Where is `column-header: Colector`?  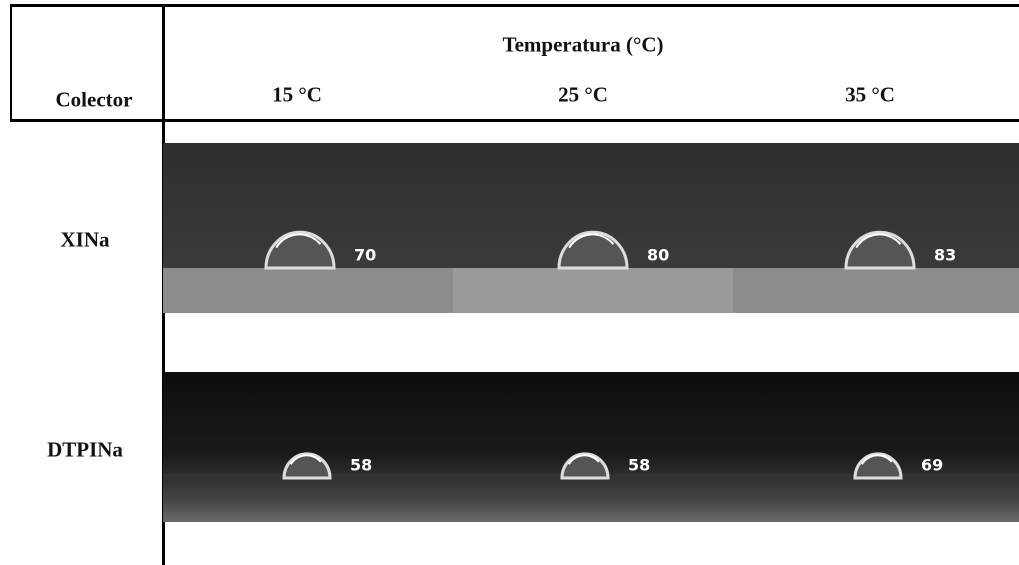 column-header: Colector is located at coordinates (94, 99).